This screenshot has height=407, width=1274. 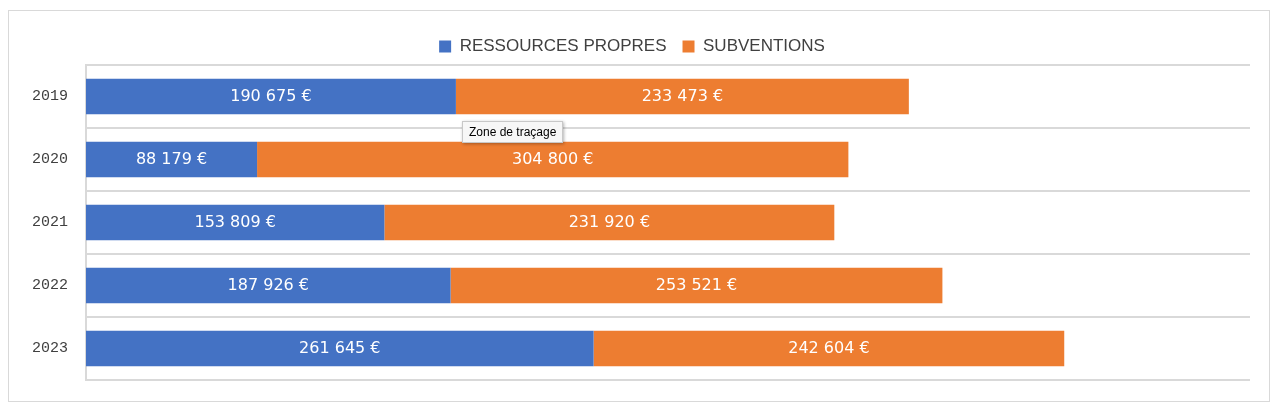 What do you see at coordinates (563, 46) in the screenshot?
I see `legend-label: RESSOURCES PROPRES` at bounding box center [563, 46].